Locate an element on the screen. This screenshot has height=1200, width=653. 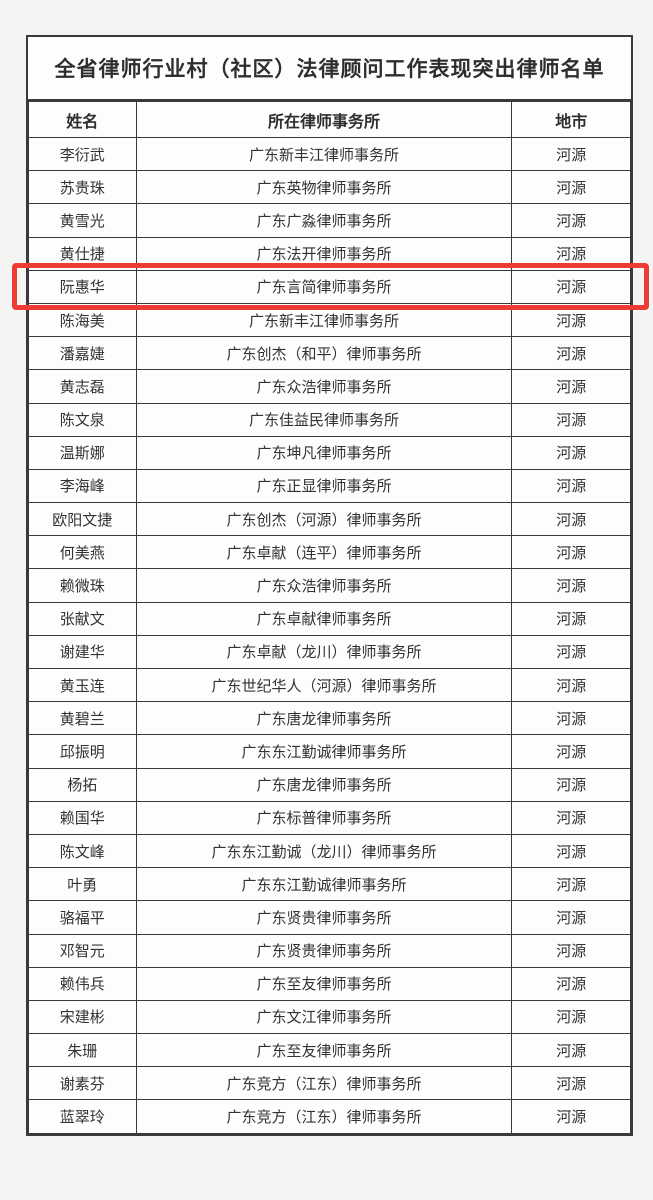
cell-firm: 广东卓献（连平）律师事务所 is located at coordinates (324, 552).